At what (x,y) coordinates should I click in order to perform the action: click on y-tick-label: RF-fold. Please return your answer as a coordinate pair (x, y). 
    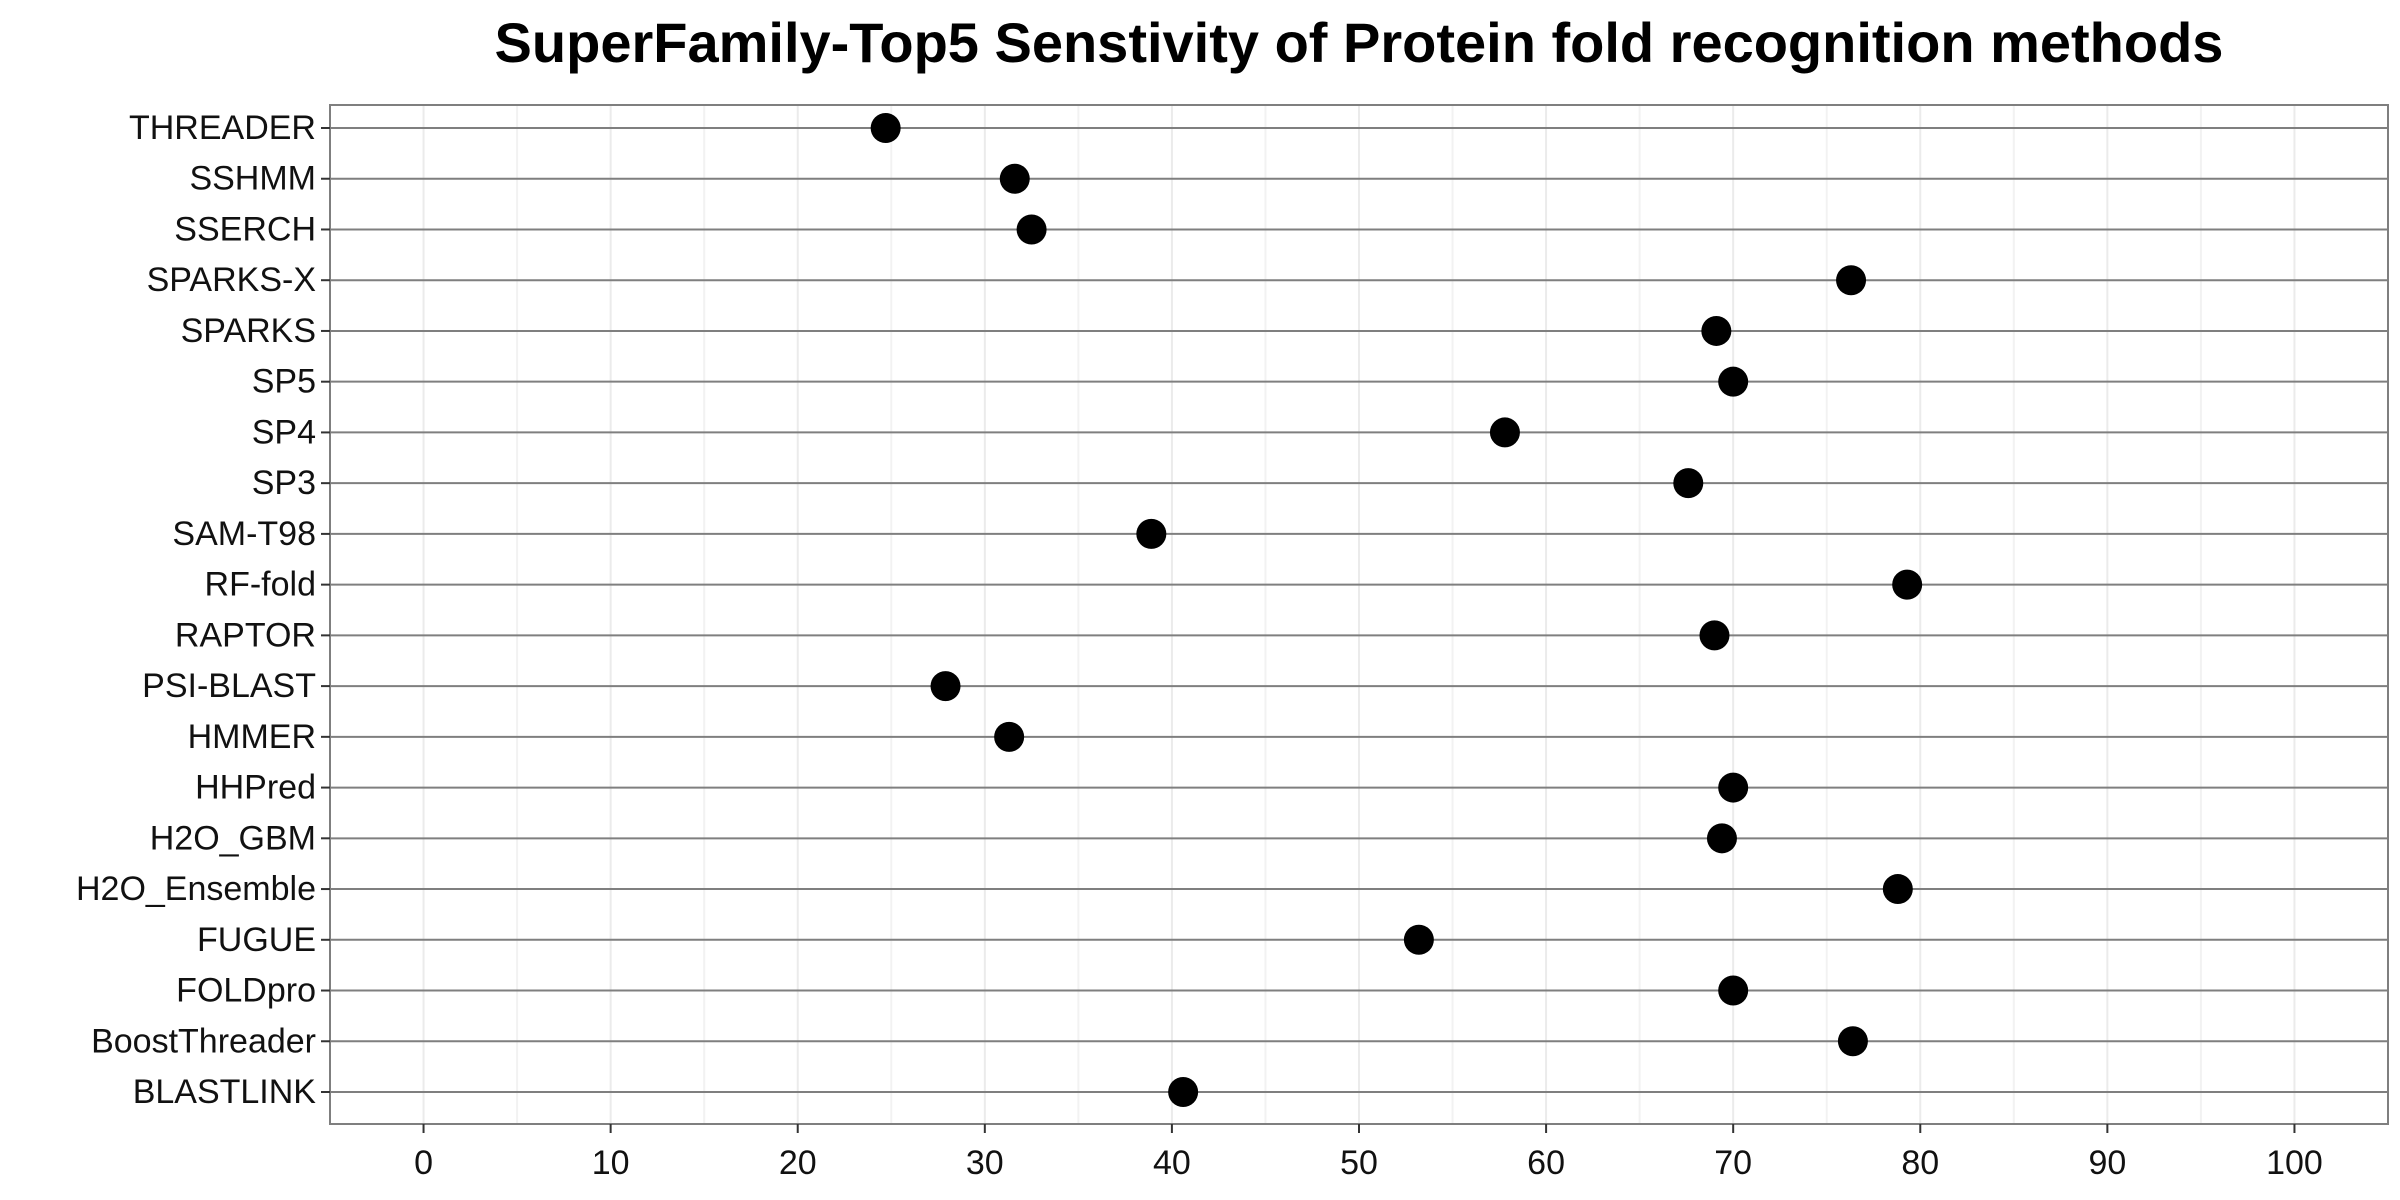
    Looking at the image, I should click on (260, 585).